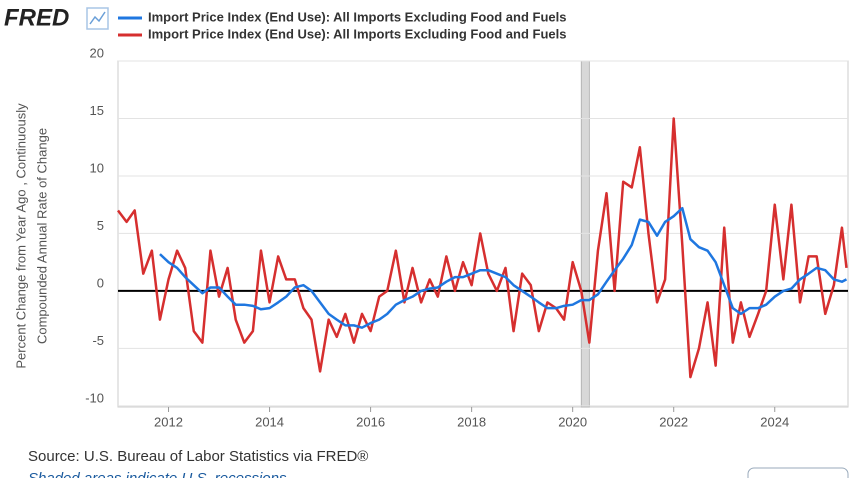  What do you see at coordinates (94, 397) in the screenshot?
I see `y-tick-label: -10` at bounding box center [94, 397].